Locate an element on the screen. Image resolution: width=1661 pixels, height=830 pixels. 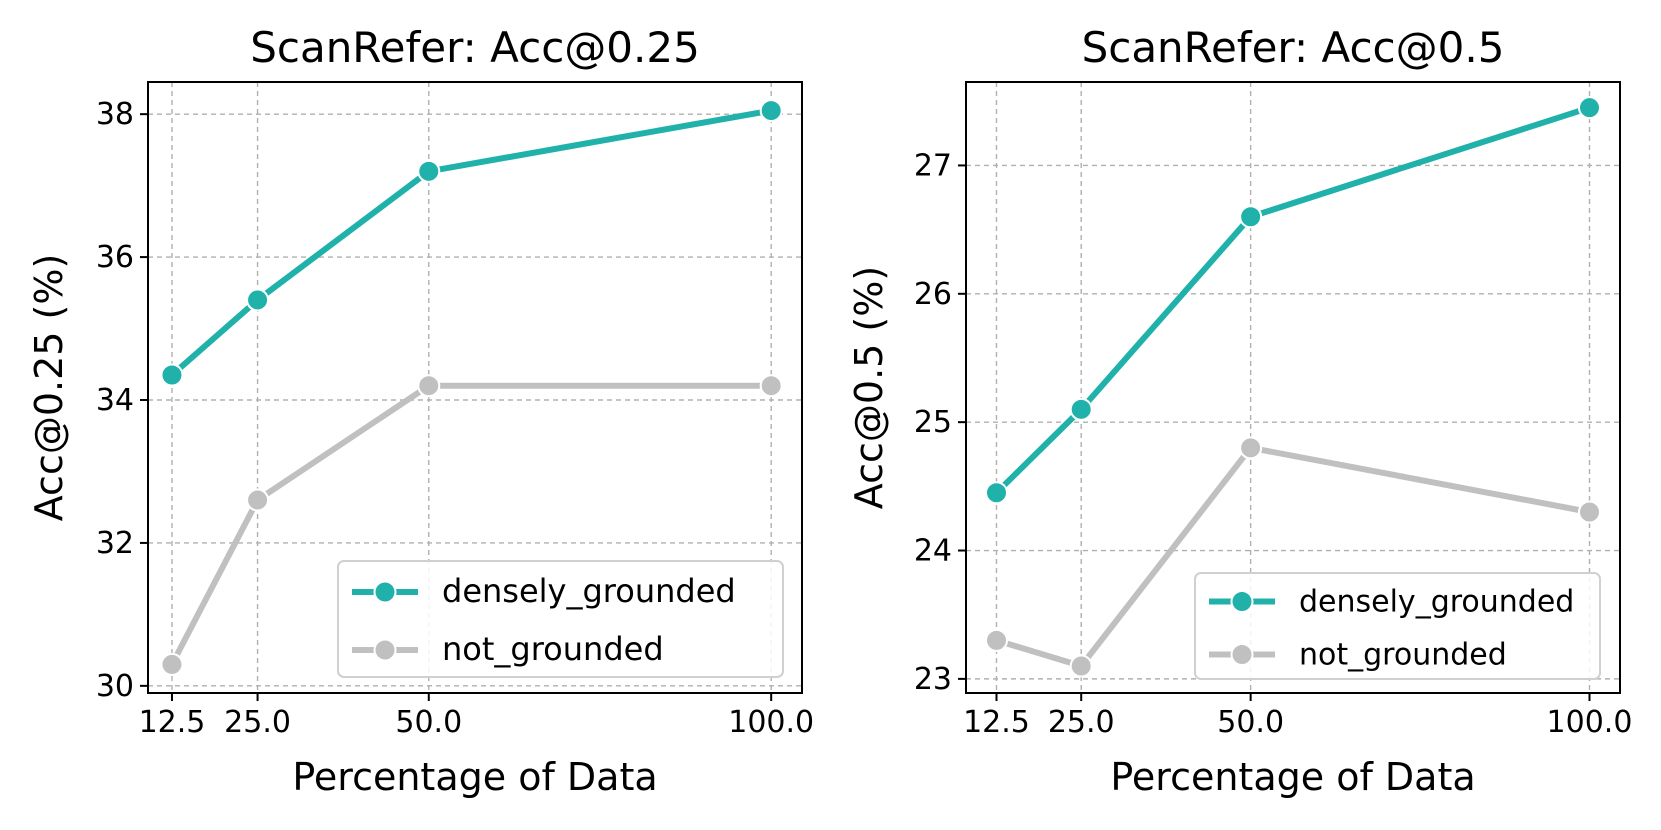
right-chart-y-tick-label: 27 is located at coordinates (933, 165).